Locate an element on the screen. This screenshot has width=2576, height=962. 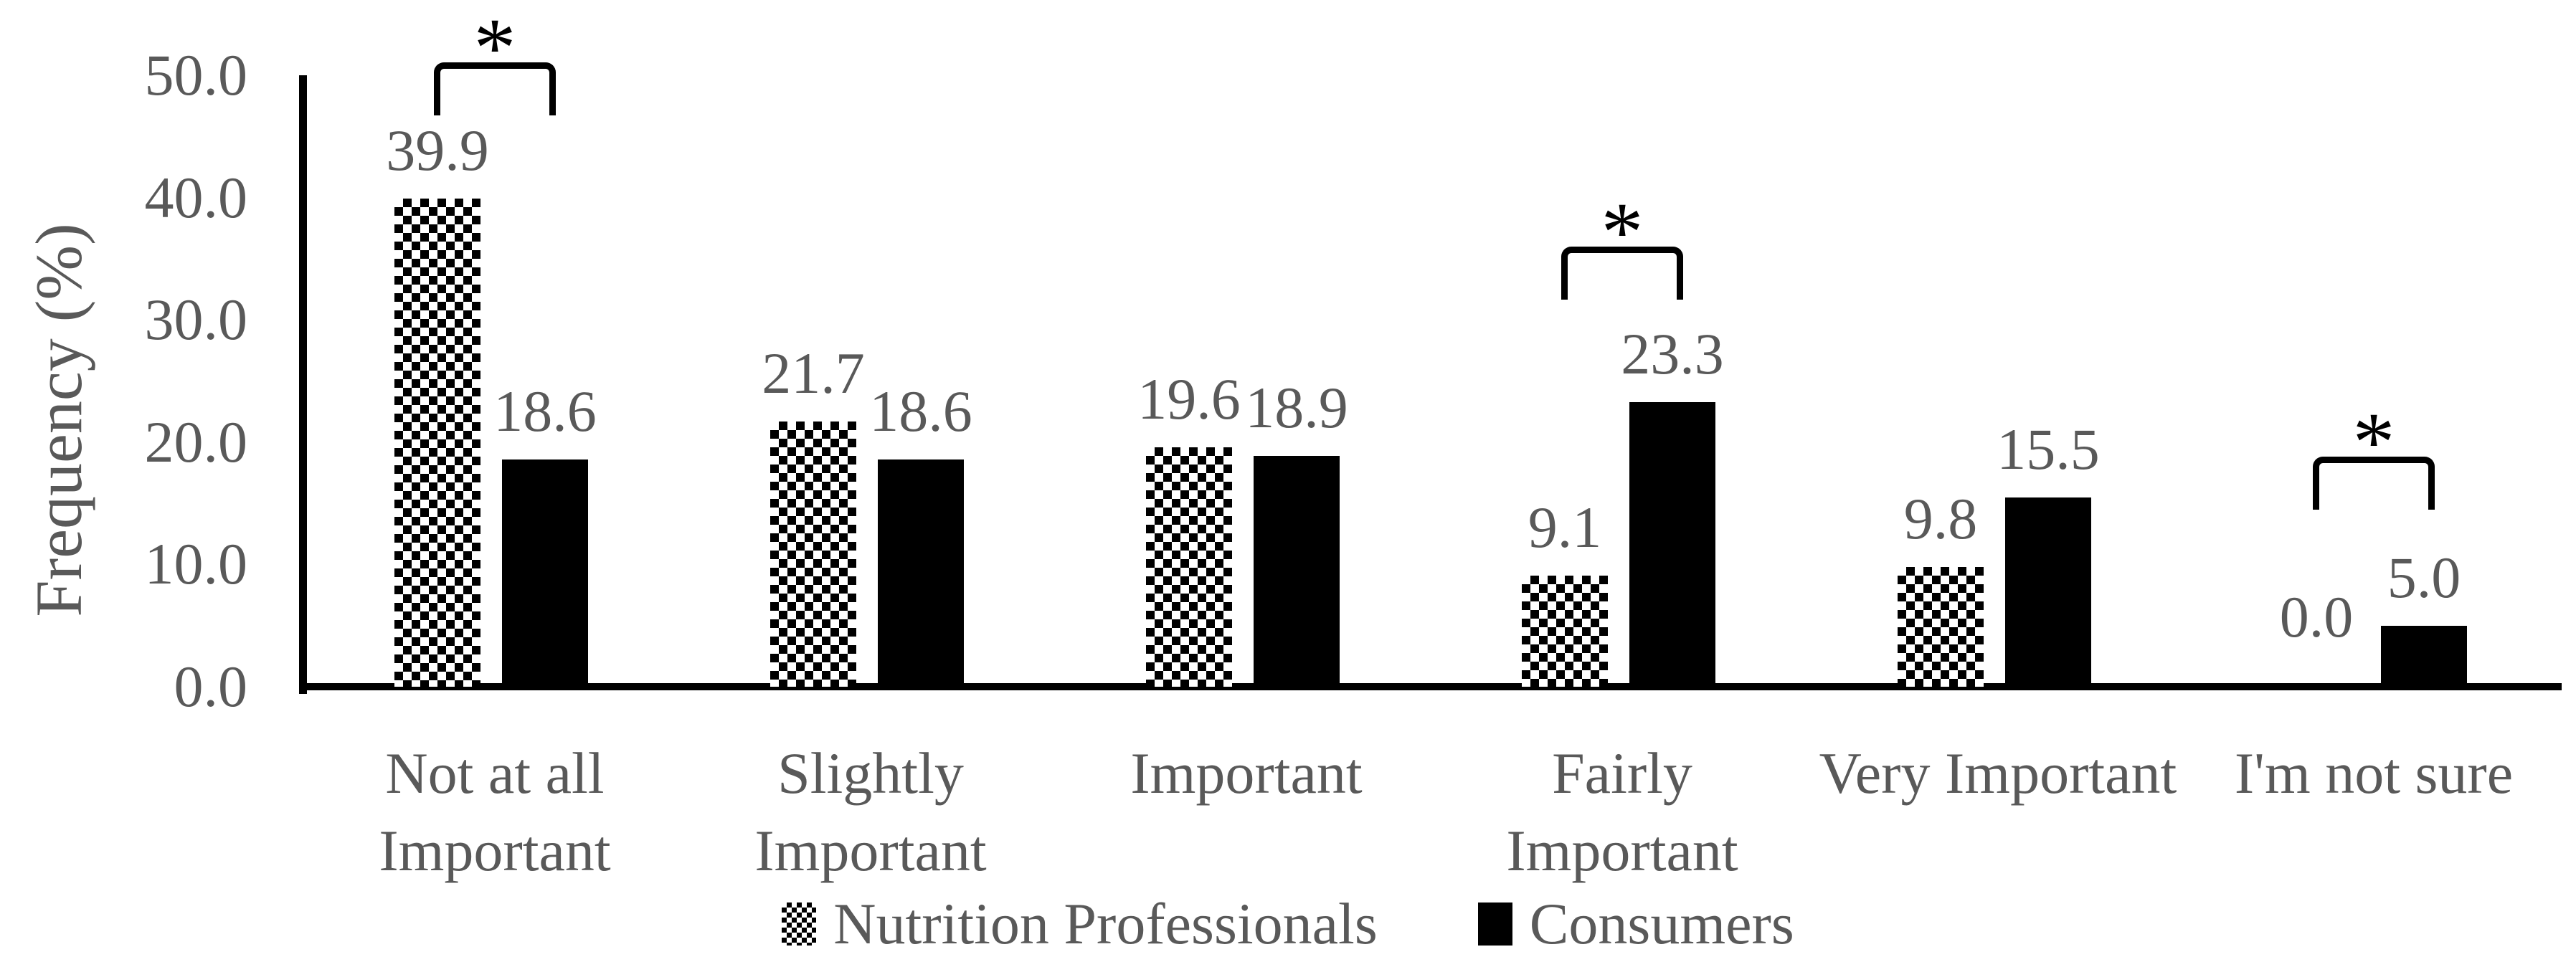
value-label-nutrition-professionals-slightly-important: 21.7 is located at coordinates (813, 373).